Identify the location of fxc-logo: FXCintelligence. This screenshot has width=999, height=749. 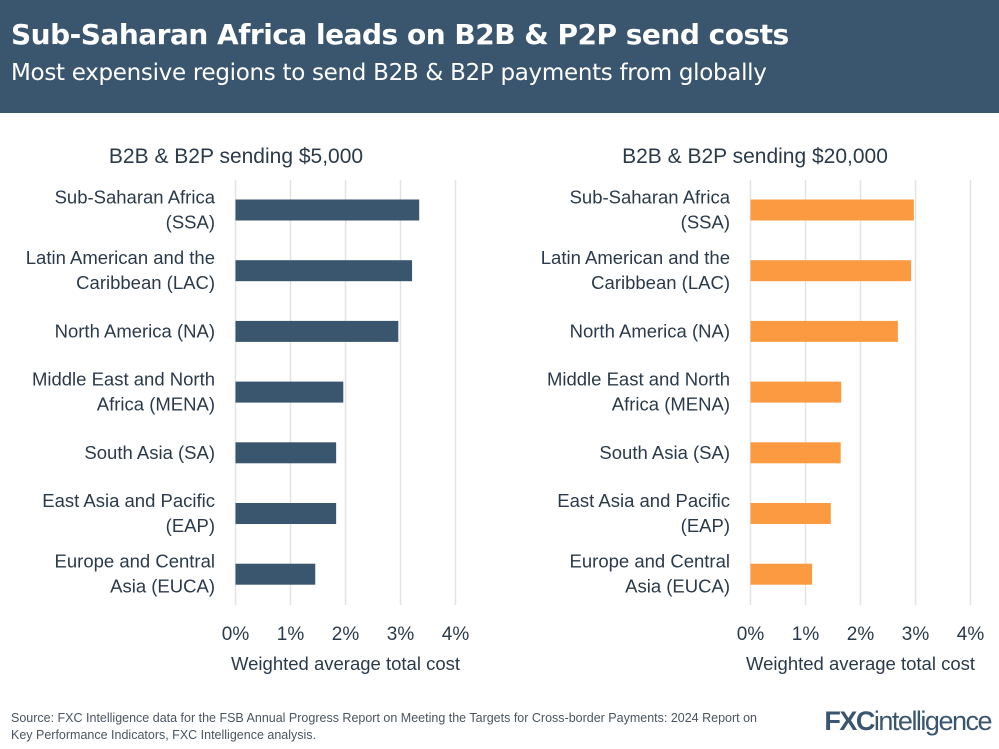
(908, 721).